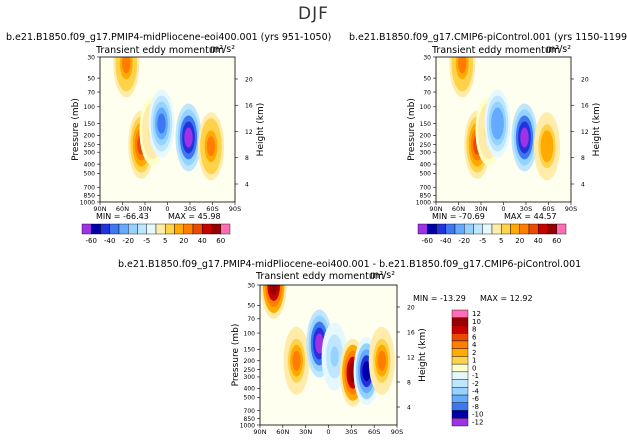 This screenshot has width=627, height=444. What do you see at coordinates (427, 241) in the screenshot?
I see `panel-2-colorbar-label-0: -60` at bounding box center [427, 241].